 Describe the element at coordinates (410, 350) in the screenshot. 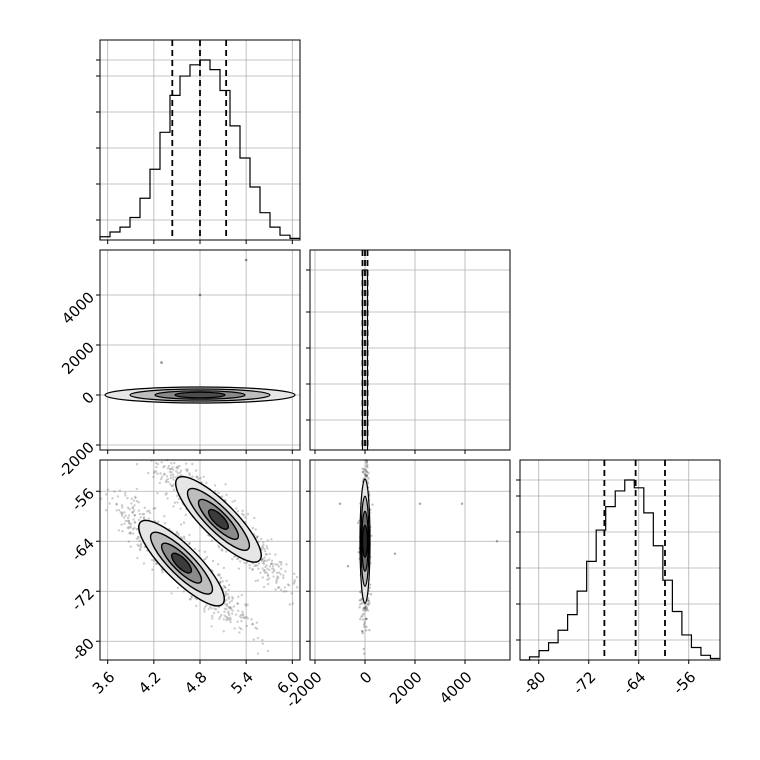

I see `panel-background` at that location.